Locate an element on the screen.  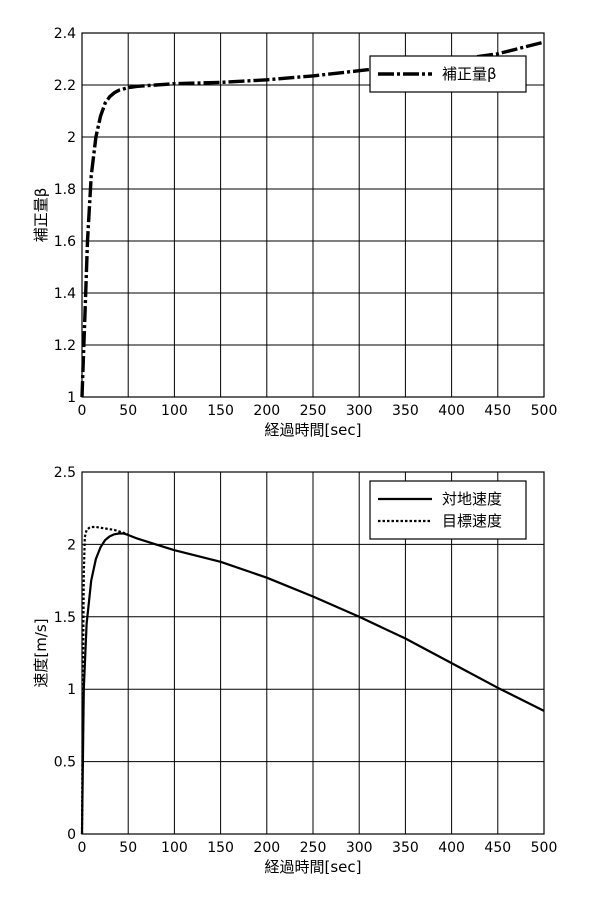
legend: 補正量β is located at coordinates (448, 74).